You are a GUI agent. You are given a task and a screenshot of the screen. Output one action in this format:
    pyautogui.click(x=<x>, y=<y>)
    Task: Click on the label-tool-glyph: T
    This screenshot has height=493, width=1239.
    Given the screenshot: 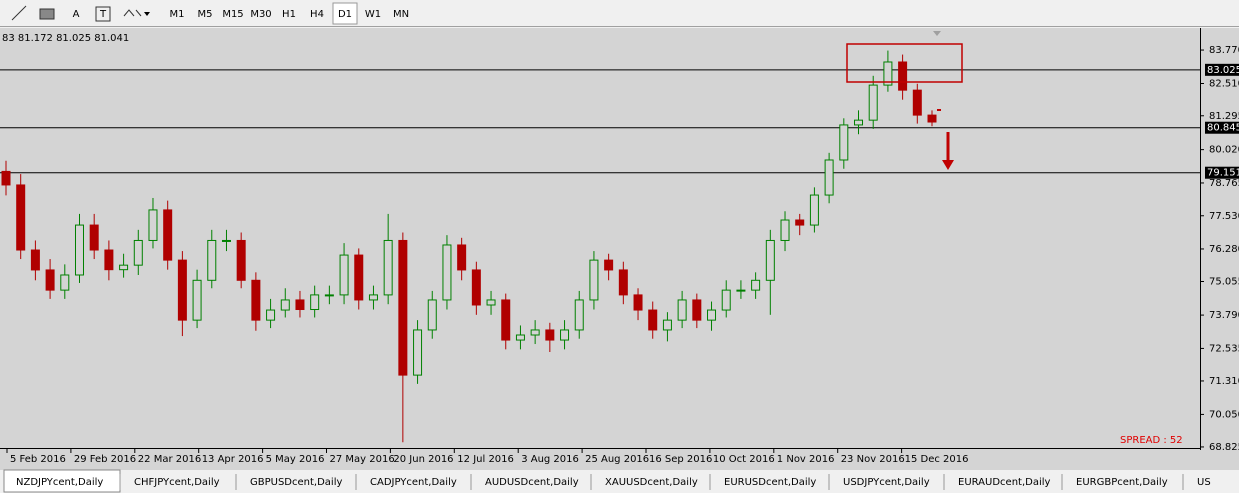 What is the action you would take?
    pyautogui.click(x=103, y=14)
    